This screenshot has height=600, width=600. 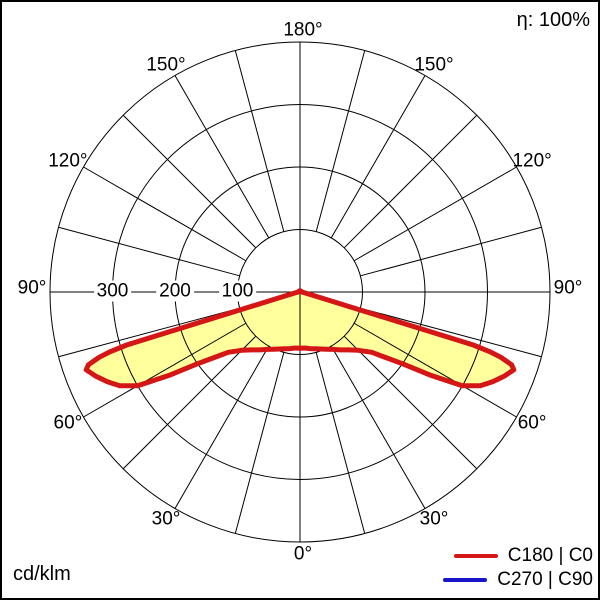 I want to click on unit-label: cd/klm, so click(x=42, y=574).